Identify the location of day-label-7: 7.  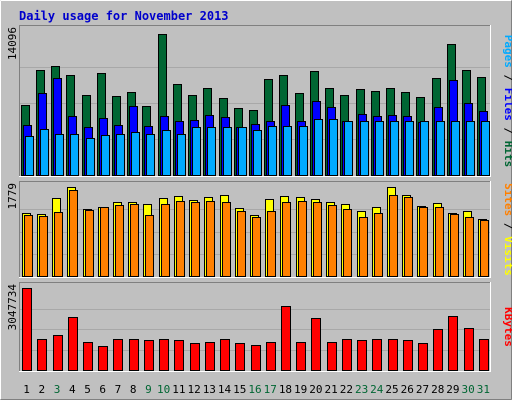
(118, 389).